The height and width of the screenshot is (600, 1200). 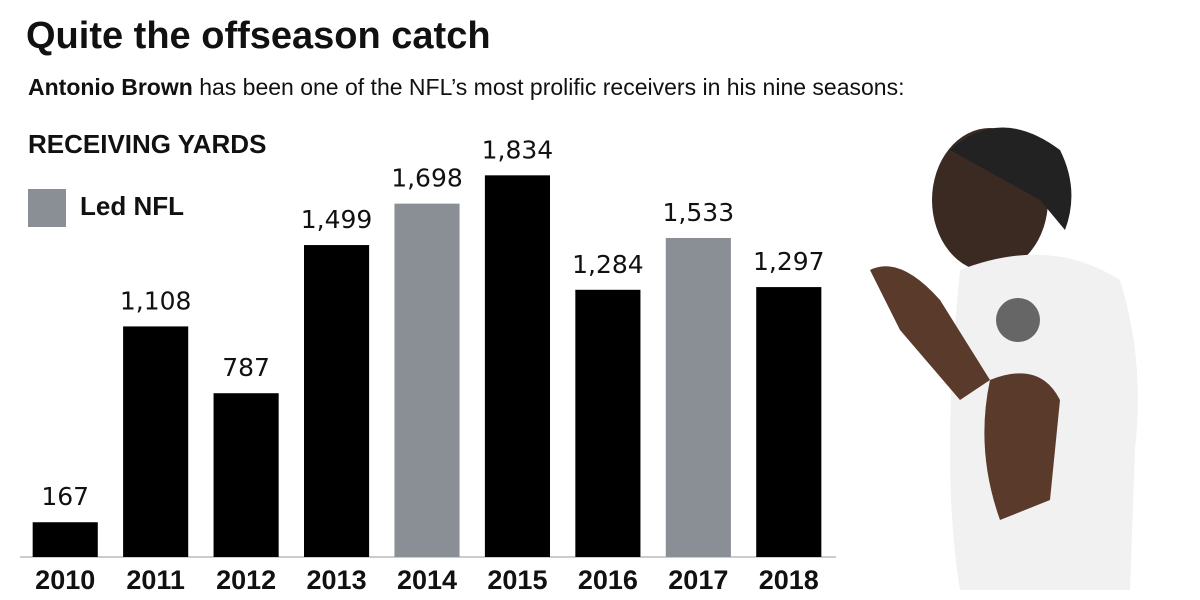 What do you see at coordinates (258, 36) in the screenshot?
I see `chart-title: Quite the offseason catch` at bounding box center [258, 36].